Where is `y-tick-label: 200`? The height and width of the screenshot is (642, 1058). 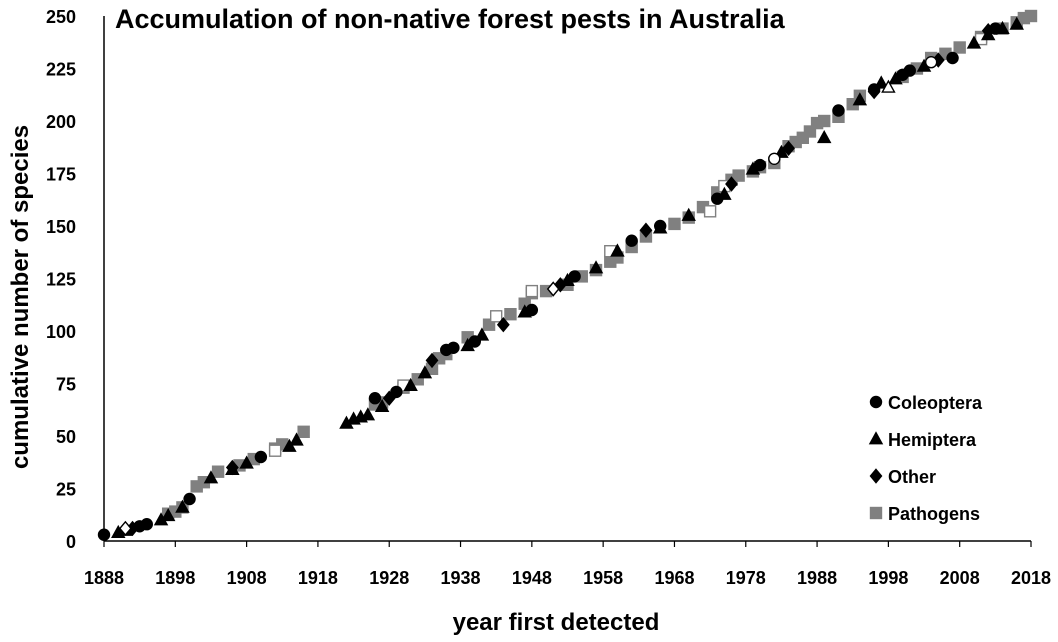
y-tick-label: 200 is located at coordinates (61, 122).